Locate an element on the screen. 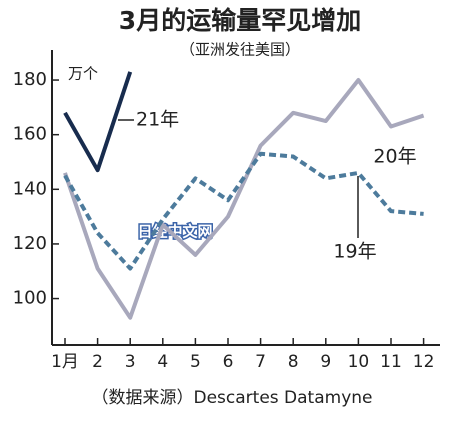 Image resolution: width=450 pixels, height=423 pixels. x-tick-label: 11 is located at coordinates (391, 362).